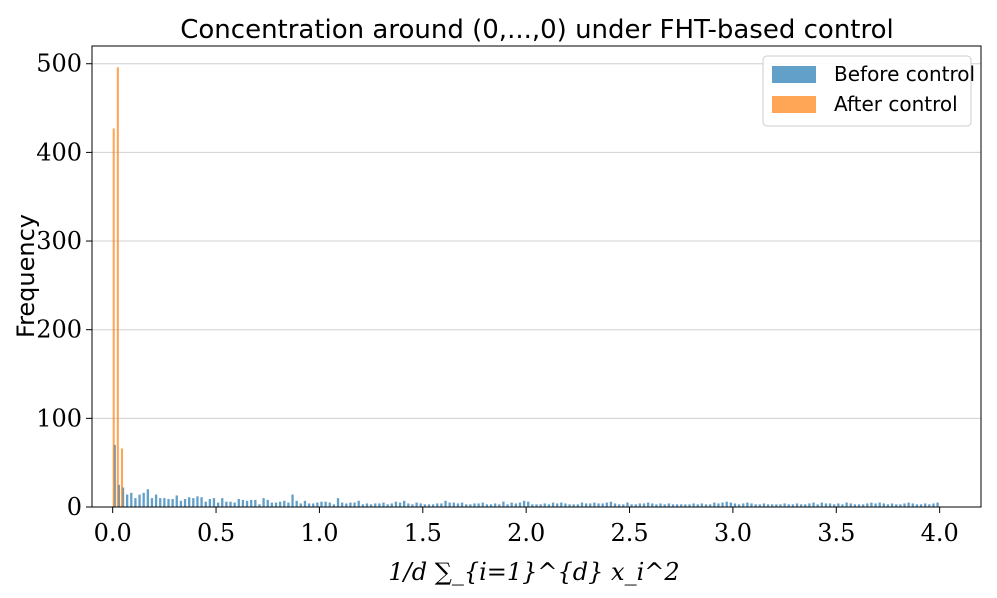  I want to click on y-tick-label: 0, so click(74, 507).